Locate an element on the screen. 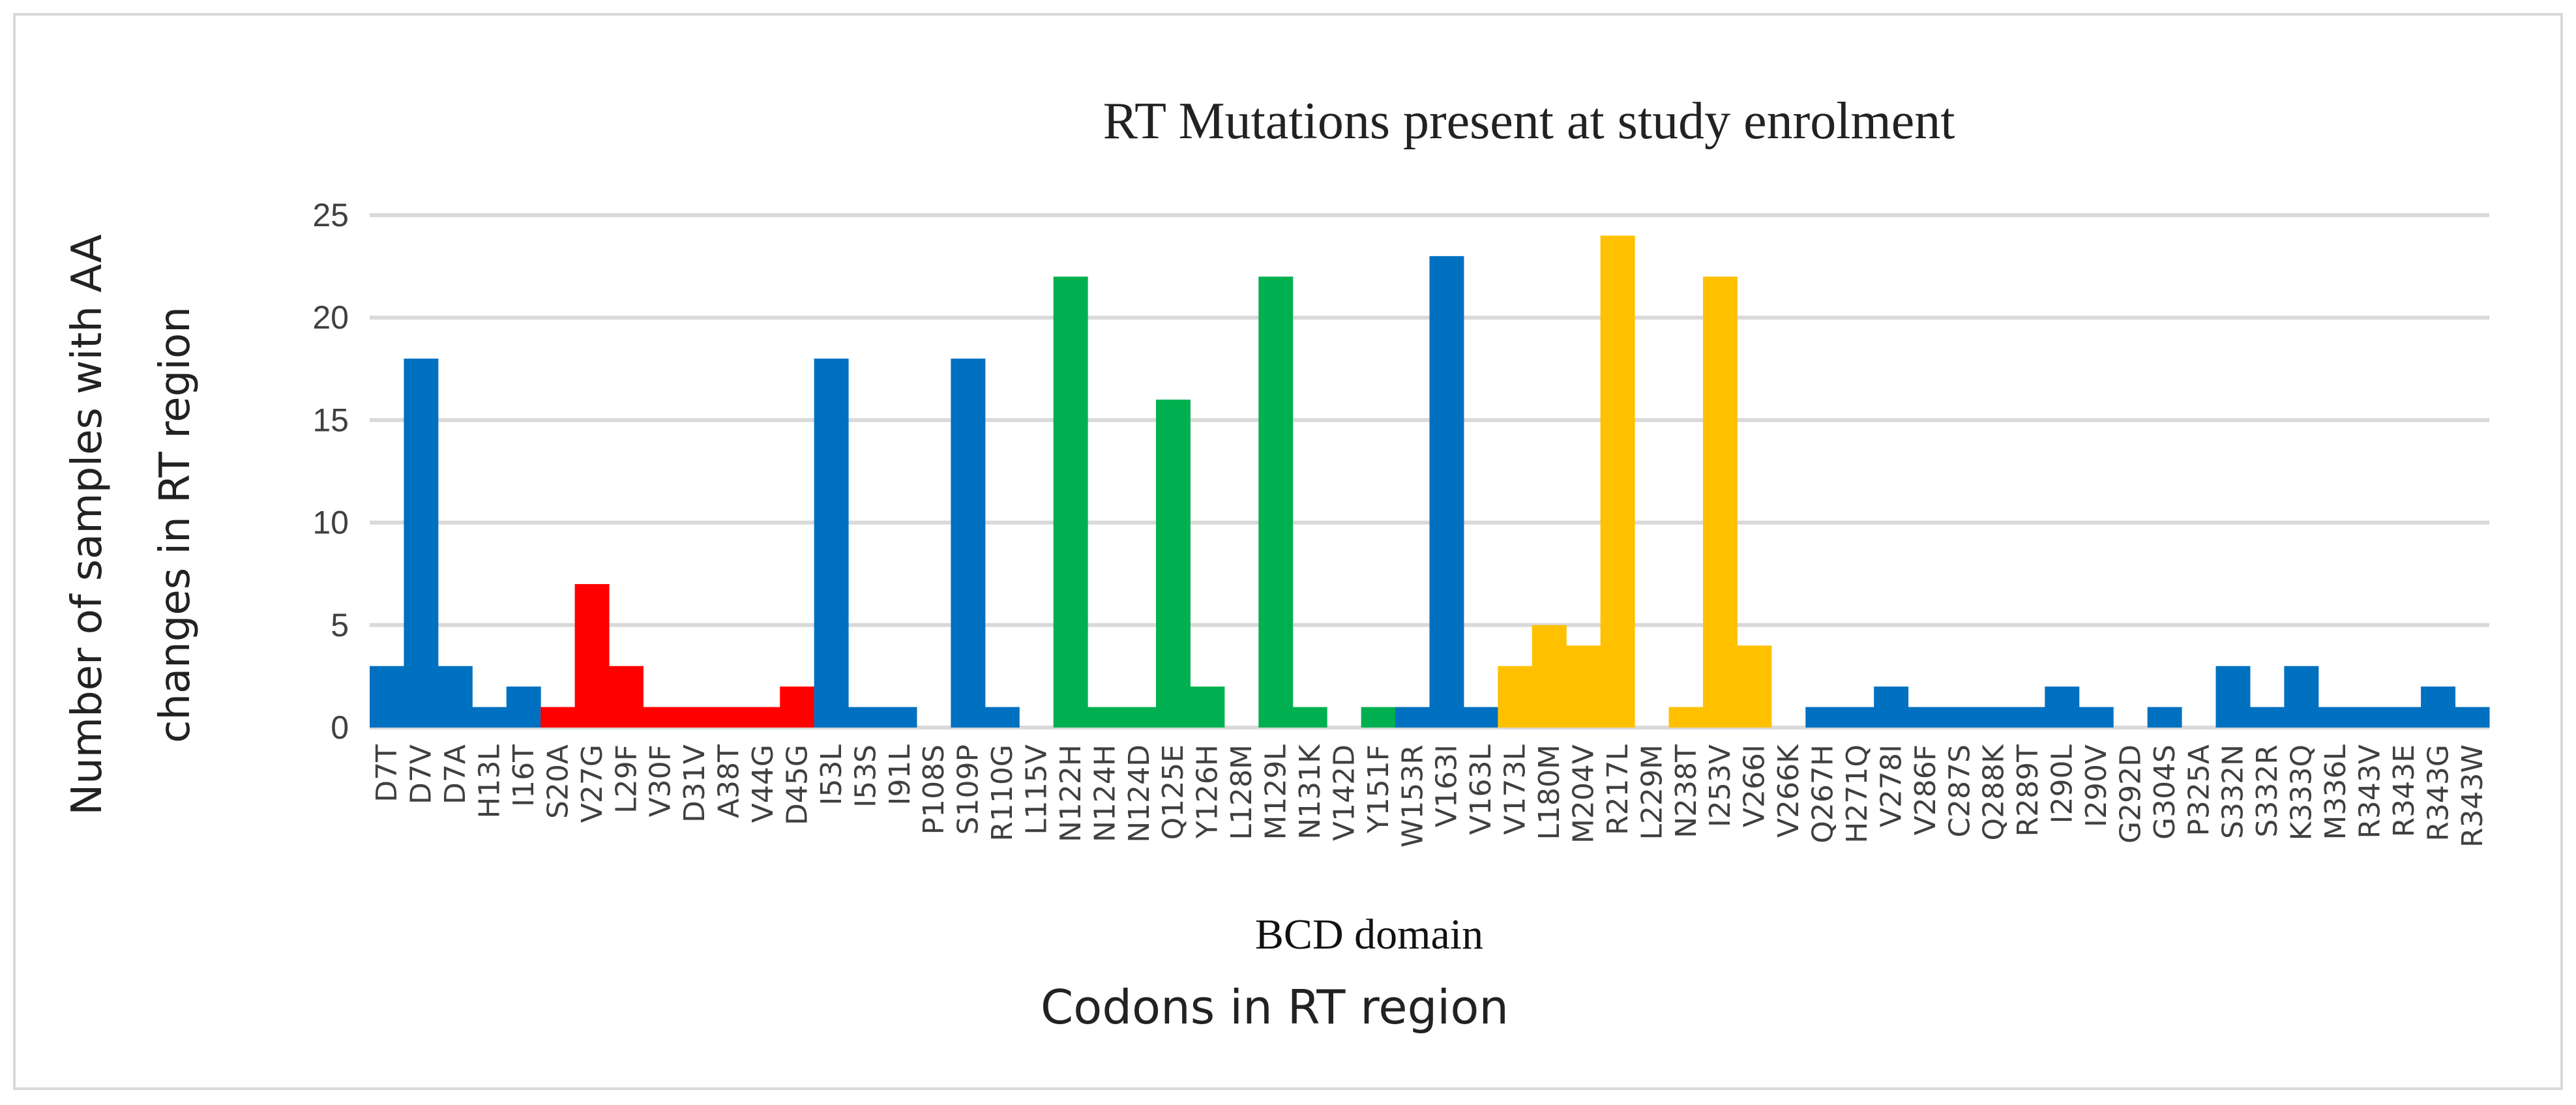  x-tick-label: S332N is located at coordinates (2233, 792).